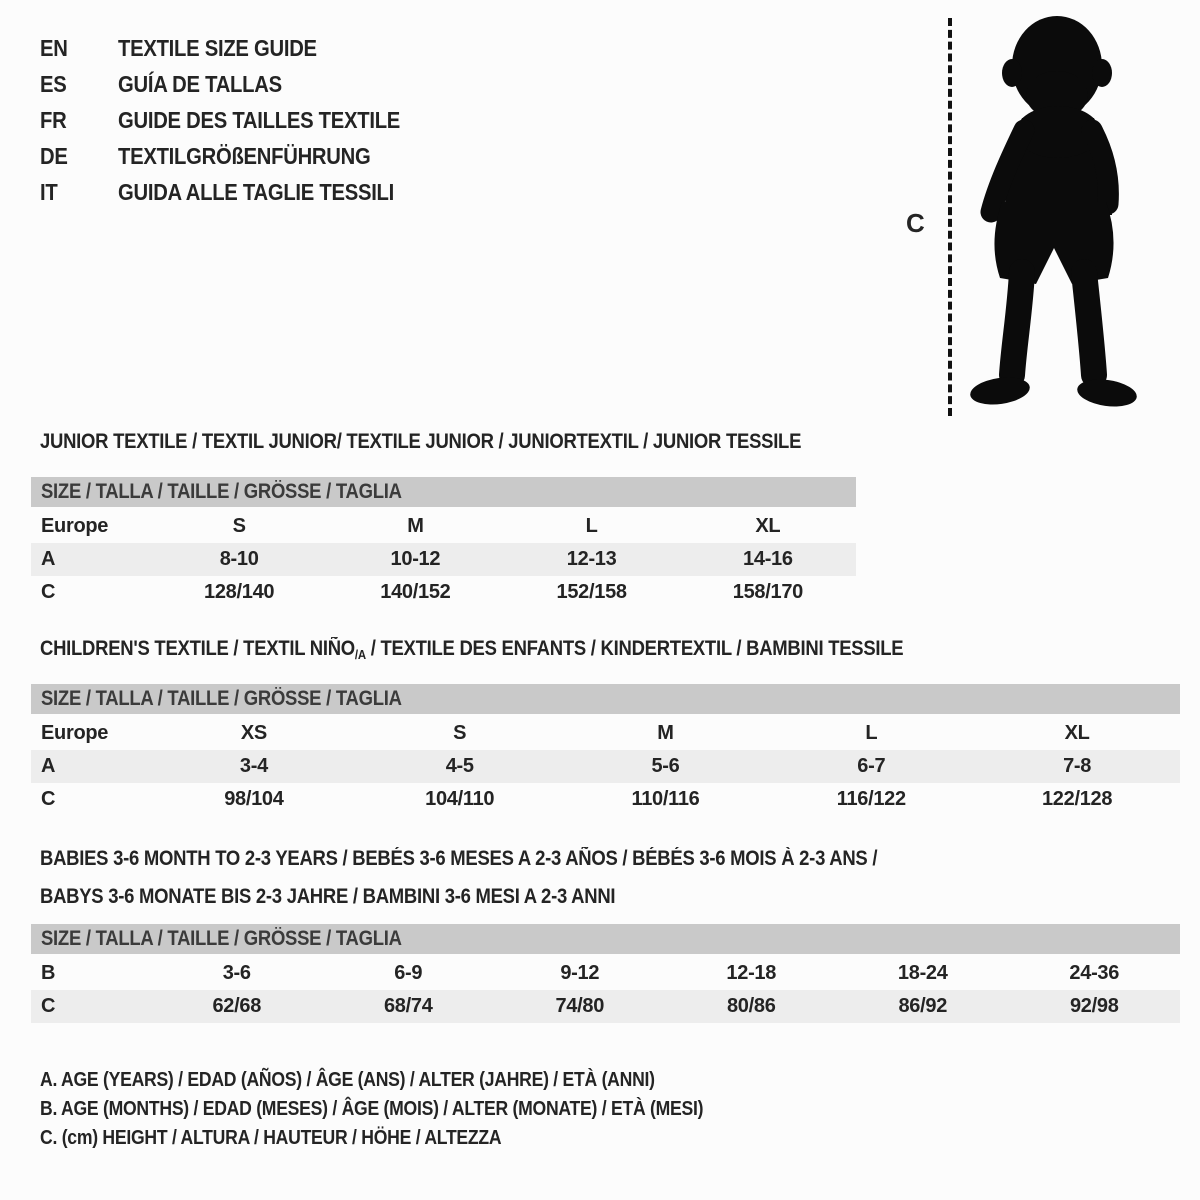 This screenshot has width=1200, height=1200. Describe the element at coordinates (915, 223) in the screenshot. I see `height-measure-label: C` at that location.